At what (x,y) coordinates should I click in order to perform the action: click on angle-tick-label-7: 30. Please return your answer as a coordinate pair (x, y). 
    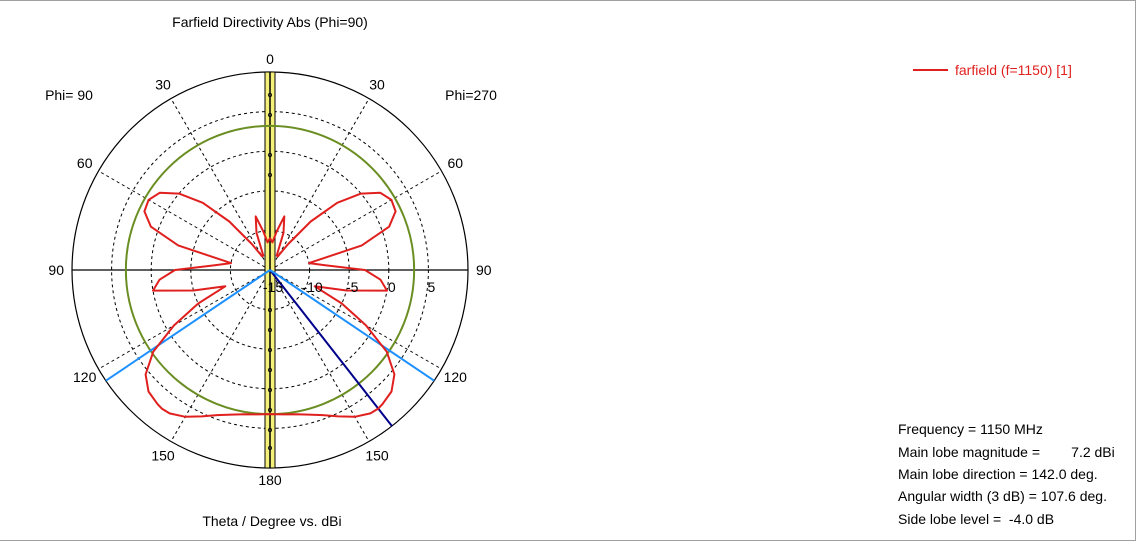
    Looking at the image, I should click on (163, 85).